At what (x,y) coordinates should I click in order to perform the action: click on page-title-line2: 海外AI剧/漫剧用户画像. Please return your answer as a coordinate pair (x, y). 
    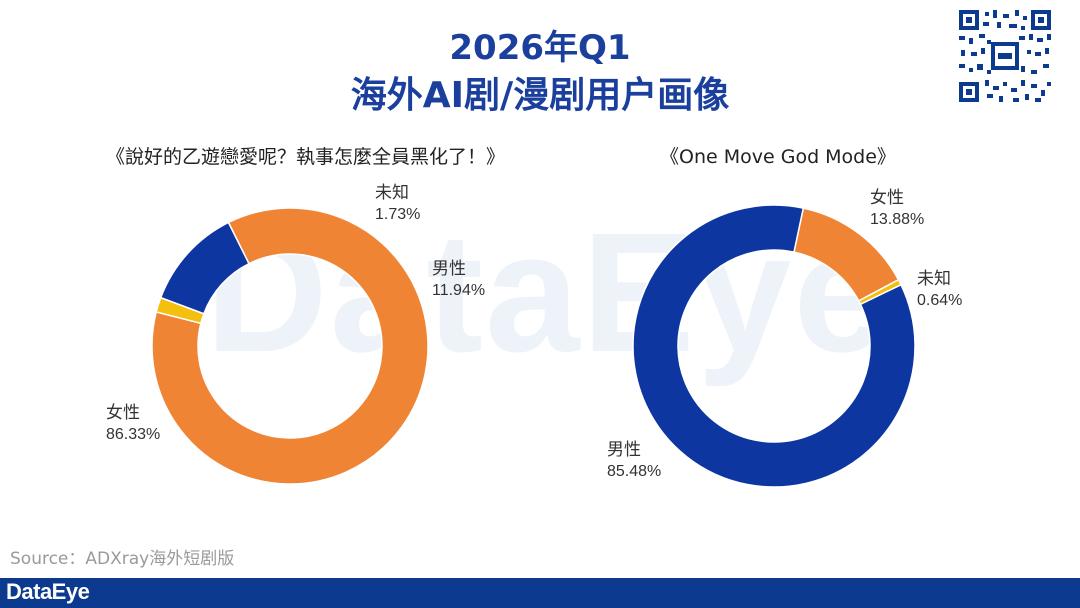
    Looking at the image, I should click on (540, 95).